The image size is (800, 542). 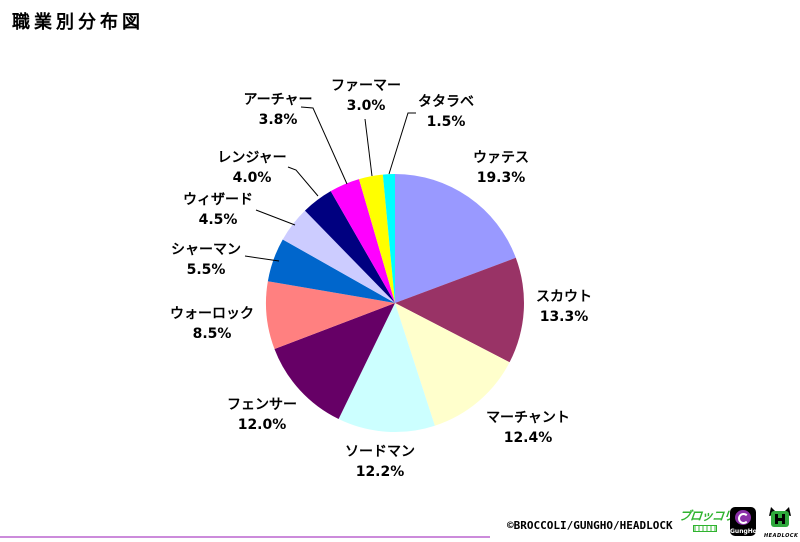 I want to click on broccoli-logo-text: ブロッコリー, so click(x=712, y=516).